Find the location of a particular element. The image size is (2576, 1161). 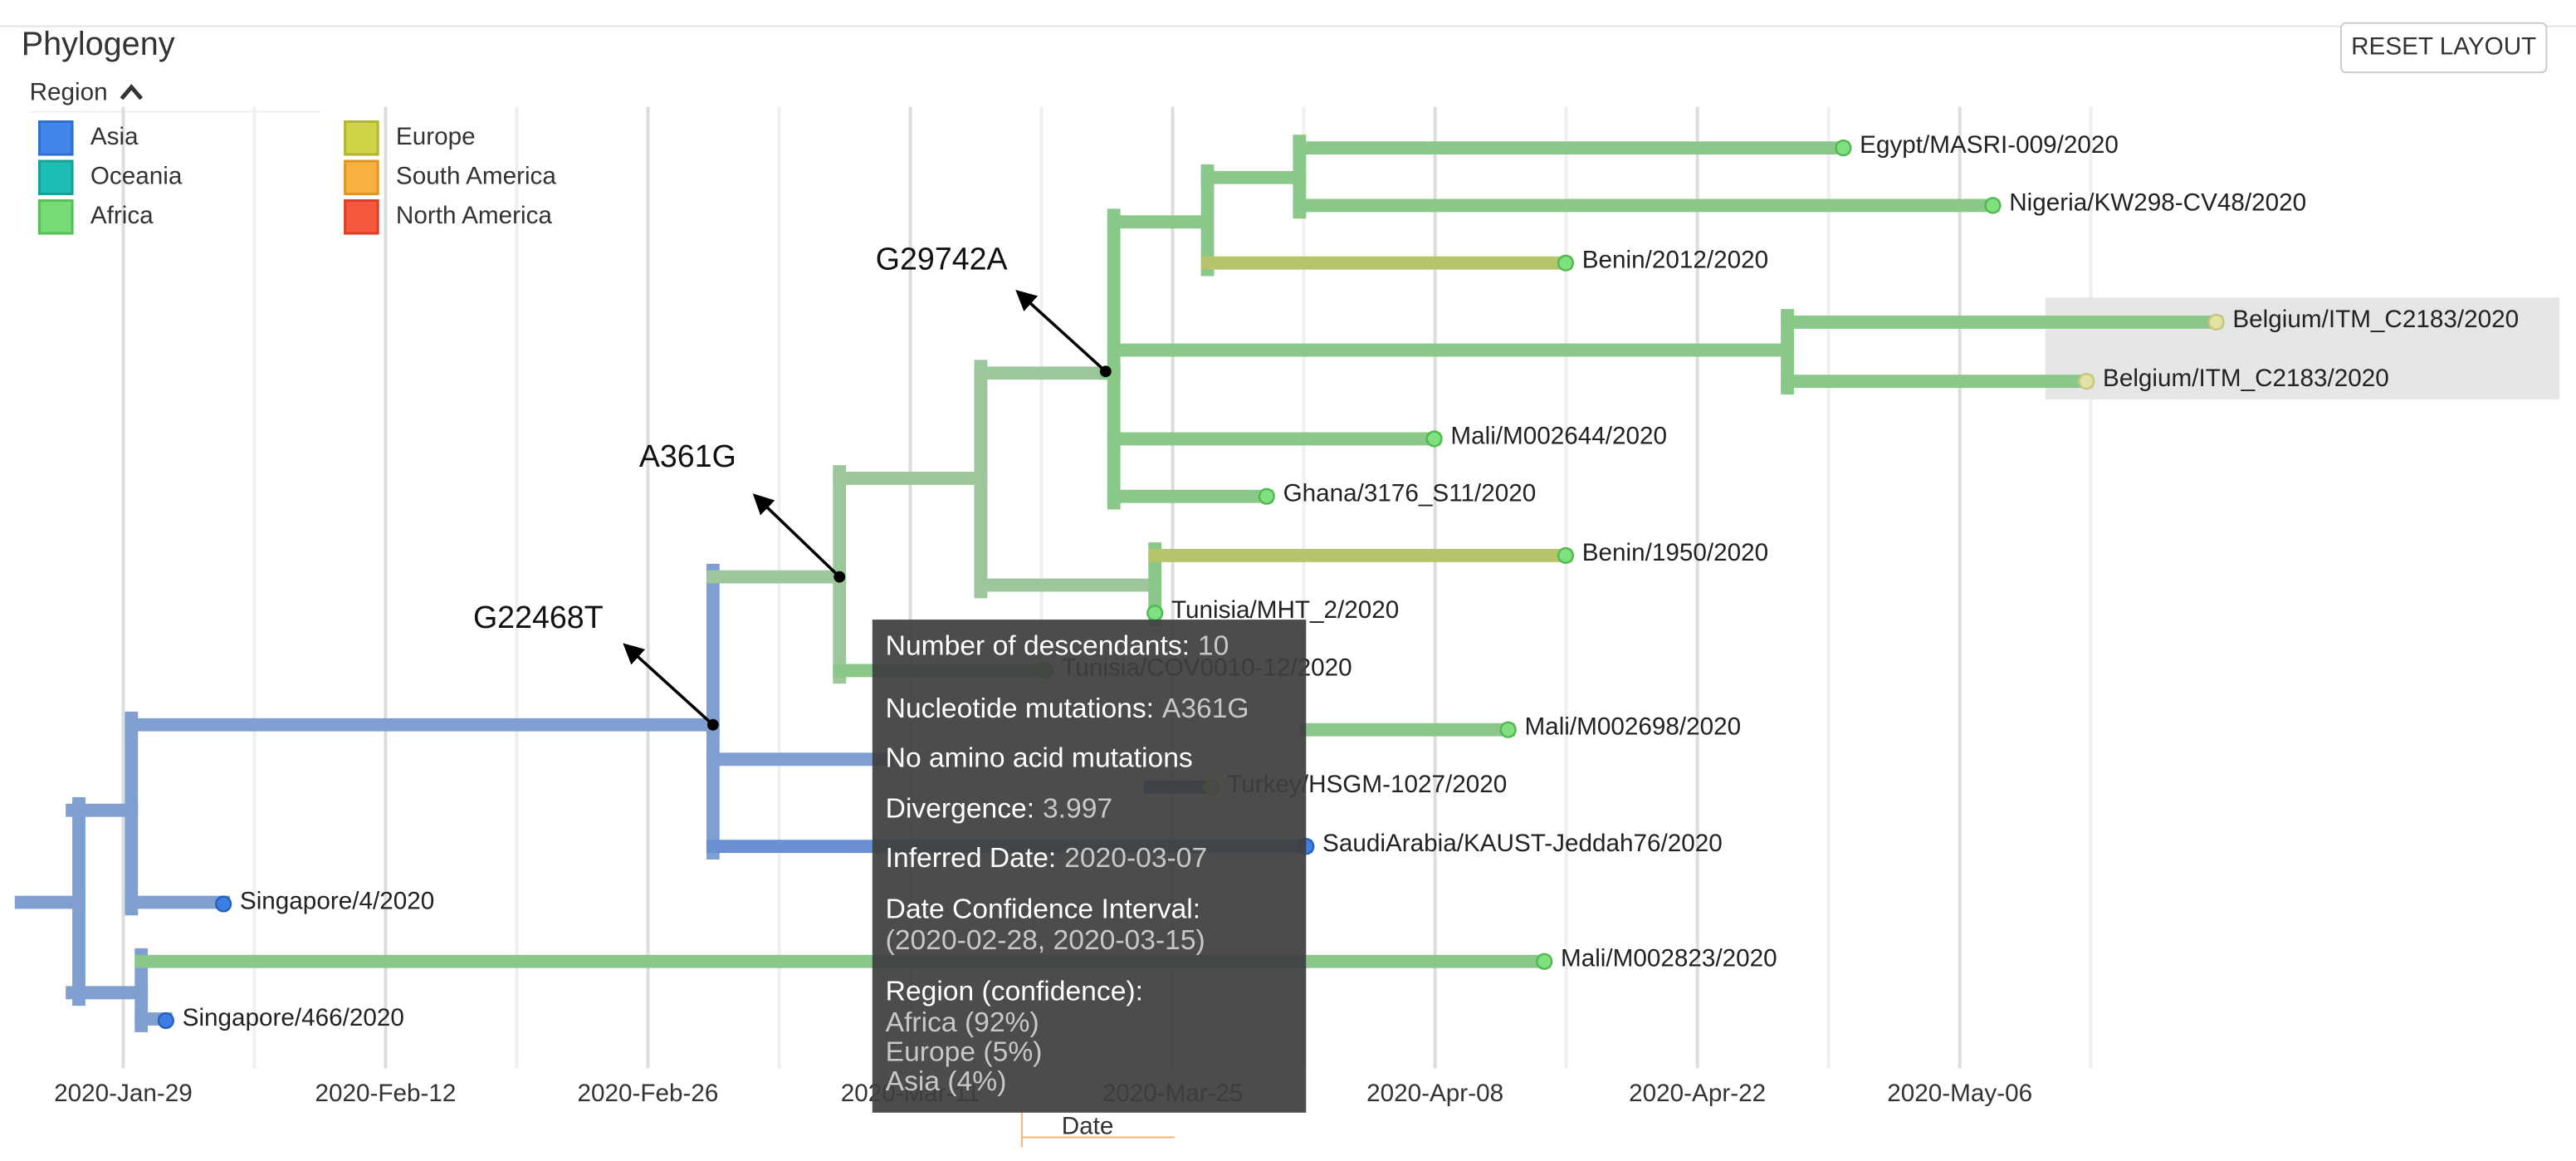

tooltip is located at coordinates (1089, 866).